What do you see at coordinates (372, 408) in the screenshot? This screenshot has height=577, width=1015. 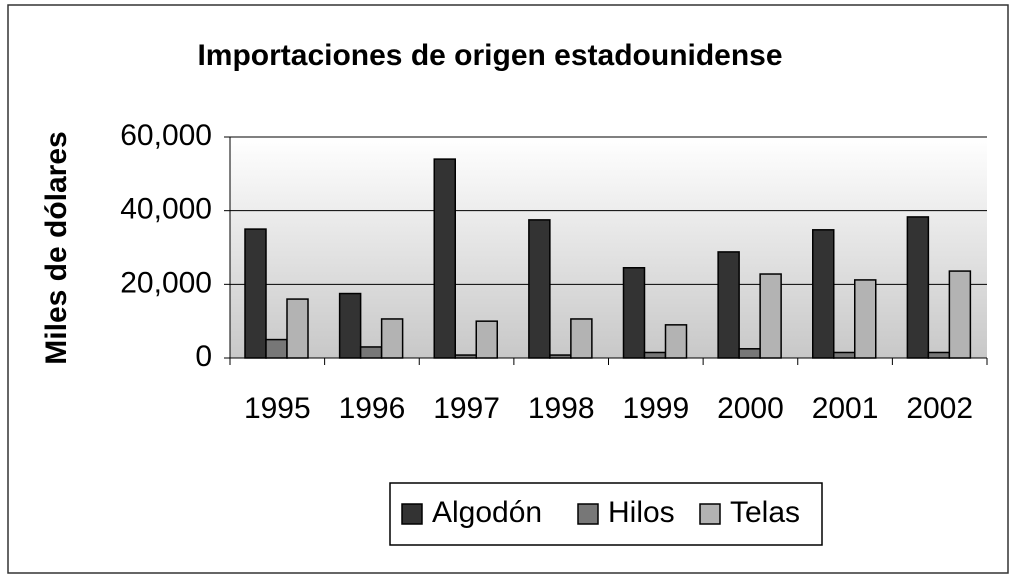 I see `x-tick-label: 1996` at bounding box center [372, 408].